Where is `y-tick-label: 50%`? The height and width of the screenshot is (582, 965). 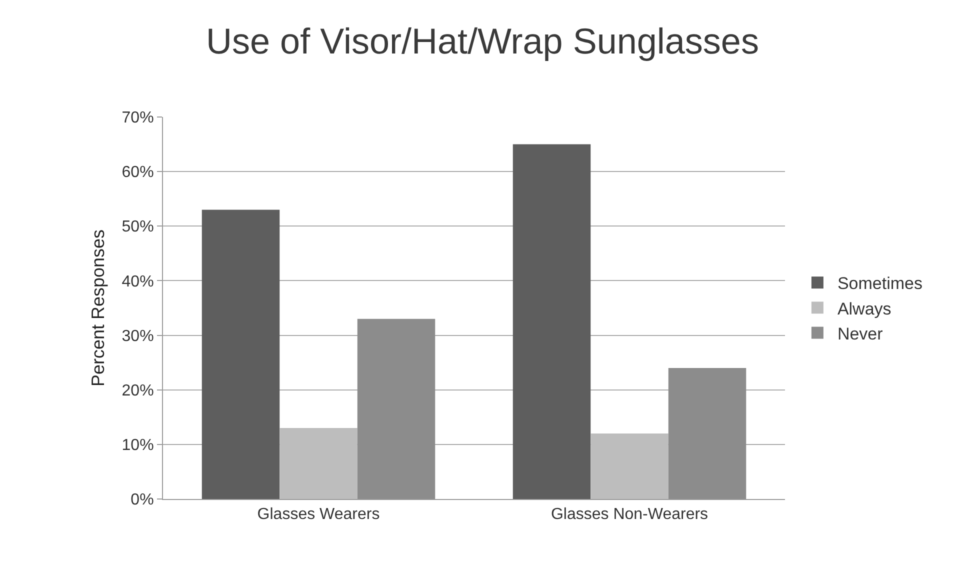 y-tick-label: 50% is located at coordinates (138, 227).